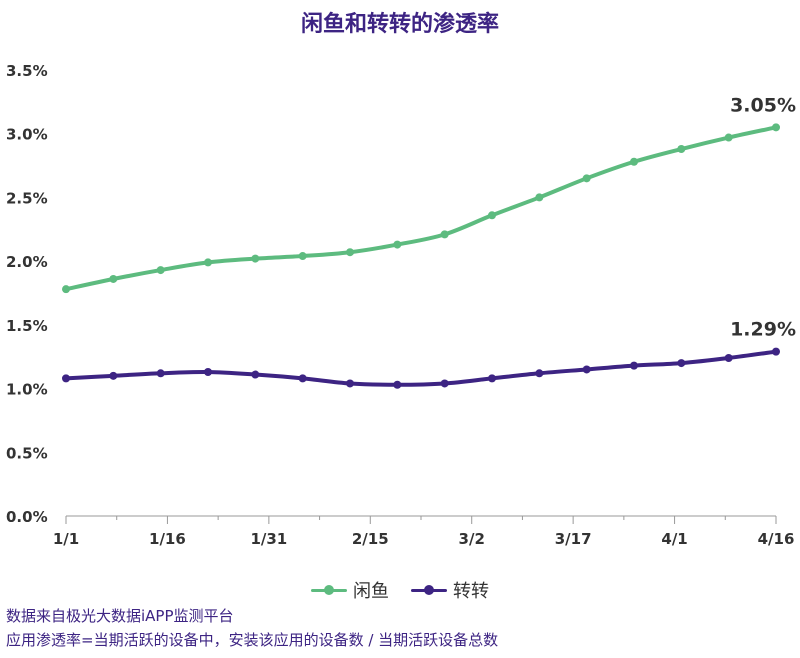 The height and width of the screenshot is (658, 800). What do you see at coordinates (429, 590) in the screenshot?
I see `legend-swatch-zhuanzhuan` at bounding box center [429, 590].